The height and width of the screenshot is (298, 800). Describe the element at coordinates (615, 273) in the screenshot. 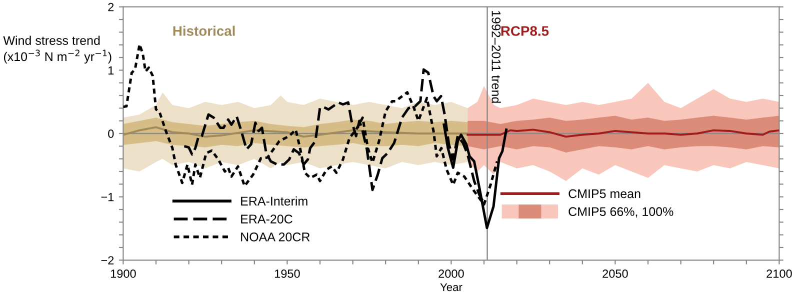

I see `x-tick-label: 2050` at that location.